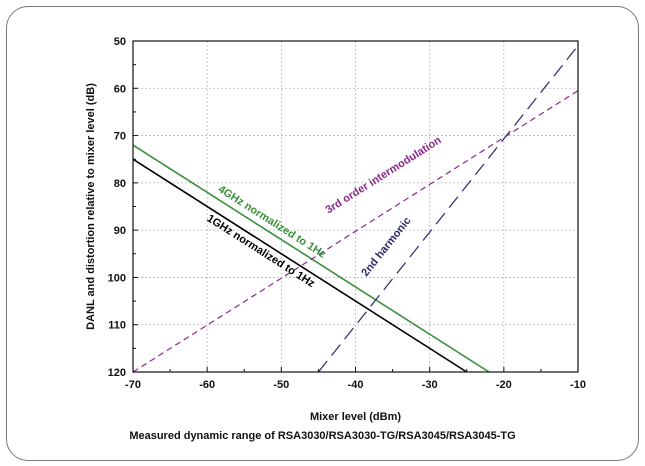  What do you see at coordinates (120, 231) in the screenshot?
I see `y-tick-label: 90` at bounding box center [120, 231].